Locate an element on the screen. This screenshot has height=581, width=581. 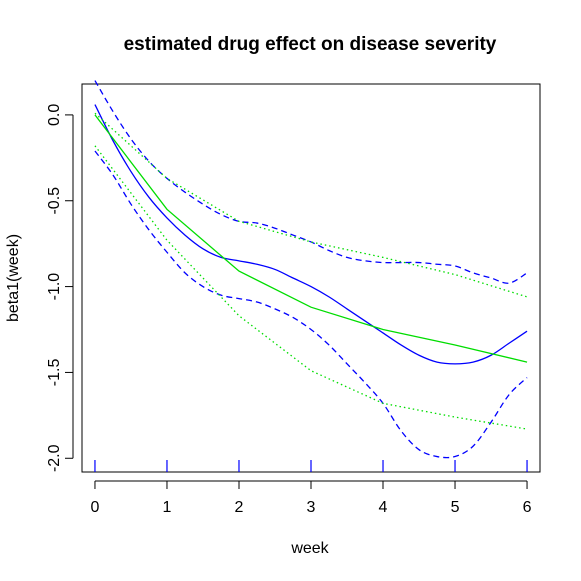
y-tick-label: -0.5 is located at coordinates (54, 201).